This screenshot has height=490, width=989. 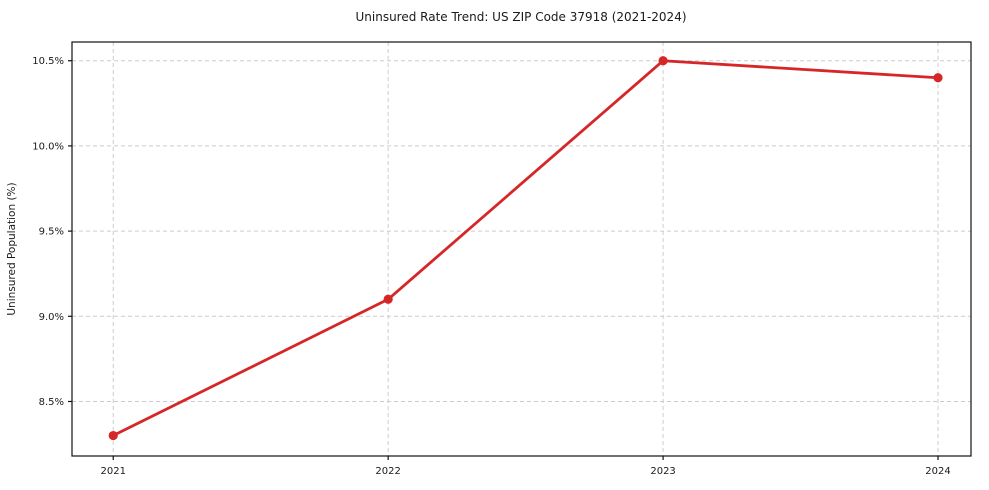 I want to click on y-tick-label: 9.0%, so click(x=51, y=317).